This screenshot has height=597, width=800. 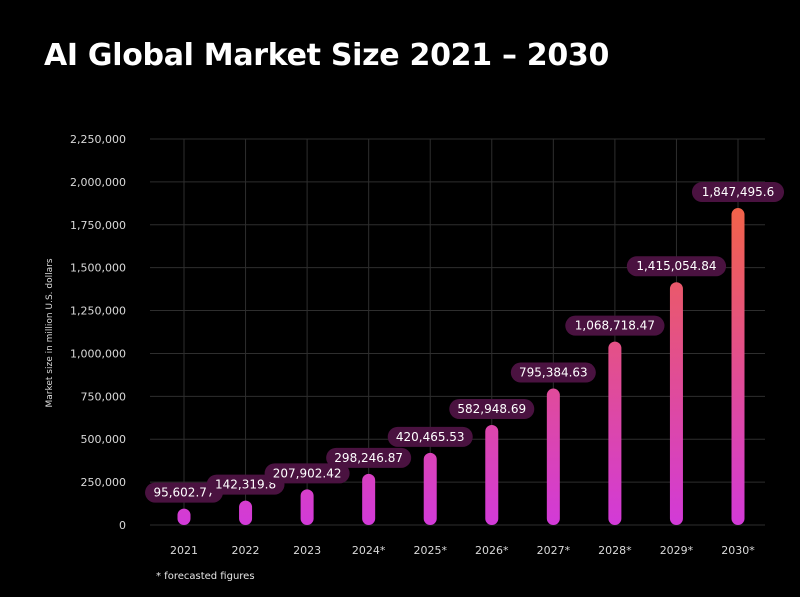 What do you see at coordinates (554, 550) in the screenshot?
I see `x-tick-label: 2027*` at bounding box center [554, 550].